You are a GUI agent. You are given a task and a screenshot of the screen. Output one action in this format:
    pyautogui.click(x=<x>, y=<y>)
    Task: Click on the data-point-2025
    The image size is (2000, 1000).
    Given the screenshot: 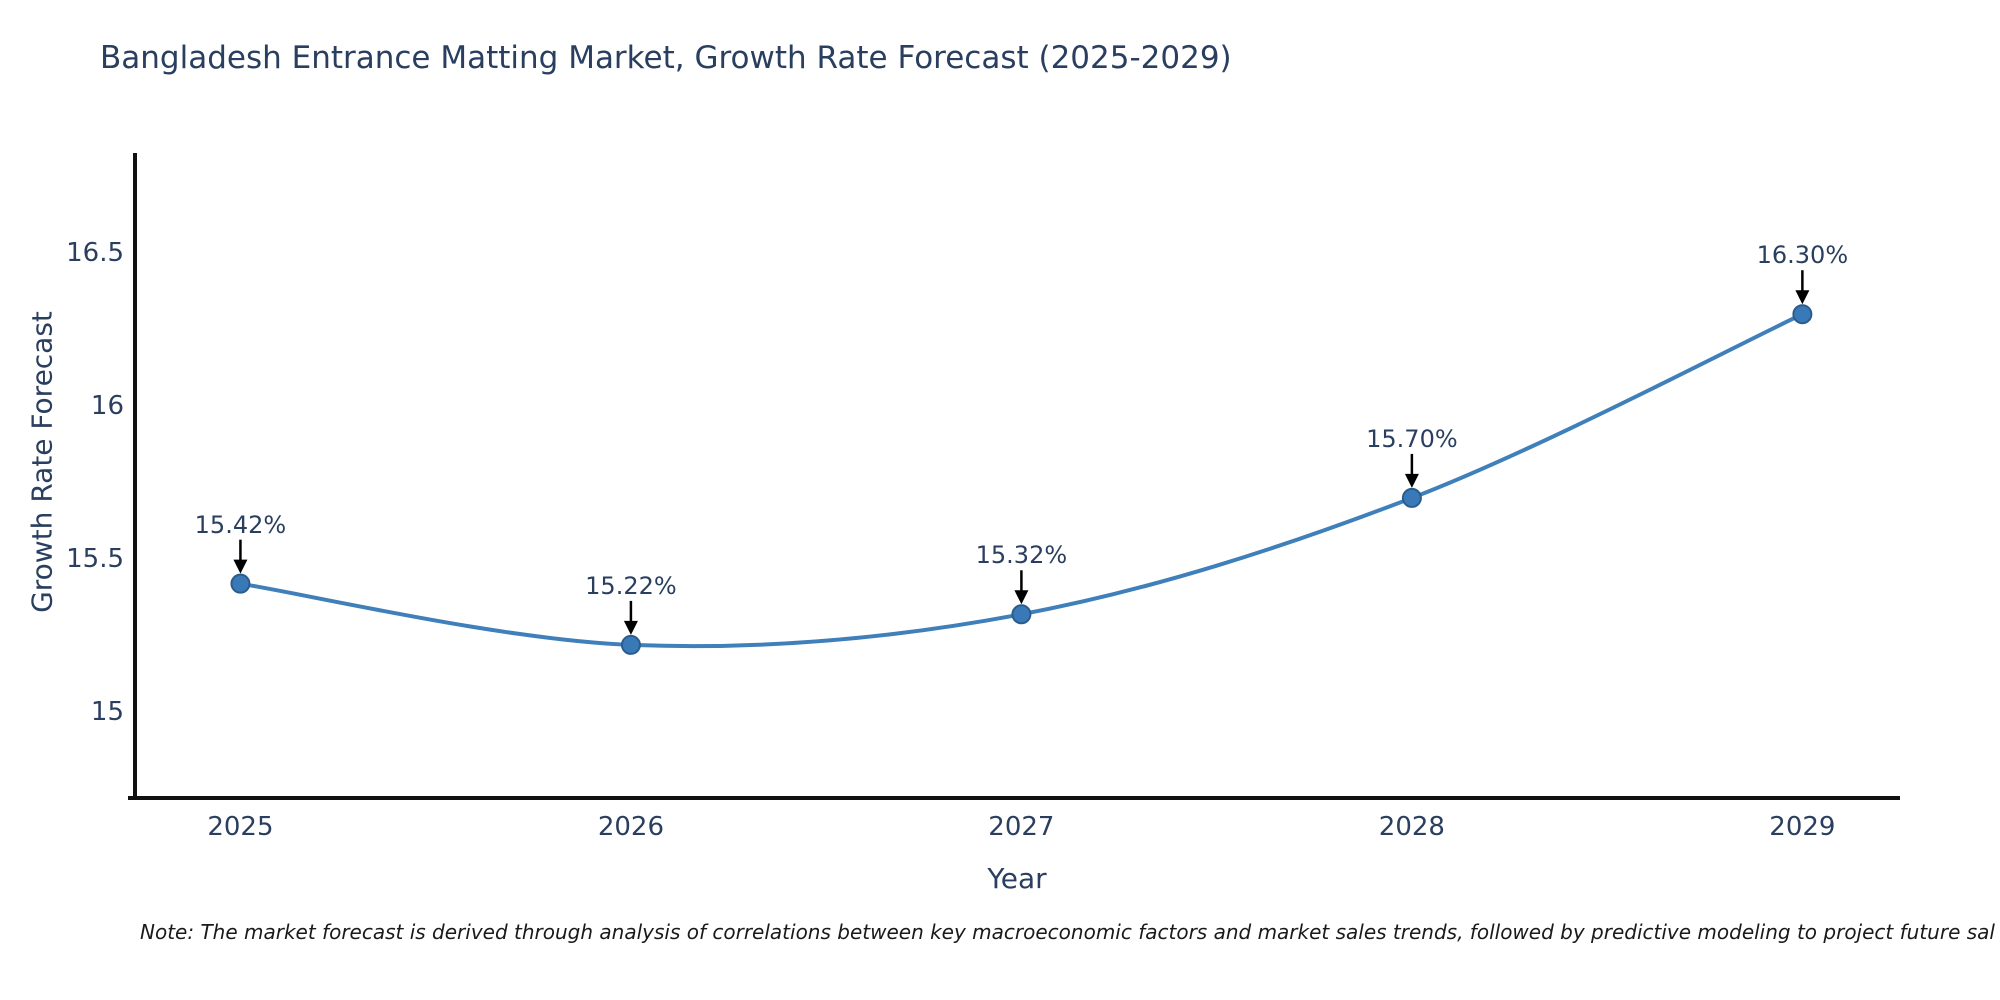 What is the action you would take?
    pyautogui.click(x=240, y=583)
    